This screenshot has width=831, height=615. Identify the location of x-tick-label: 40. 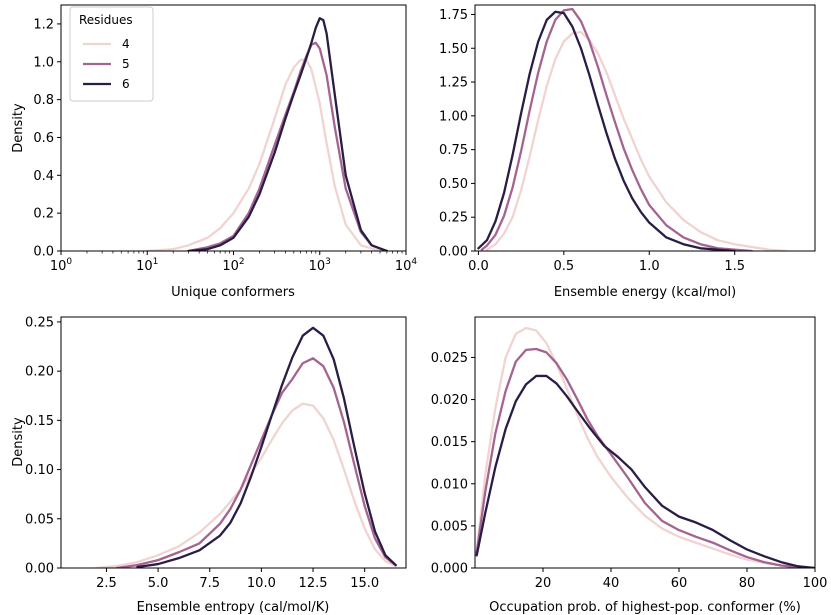
(611, 583).